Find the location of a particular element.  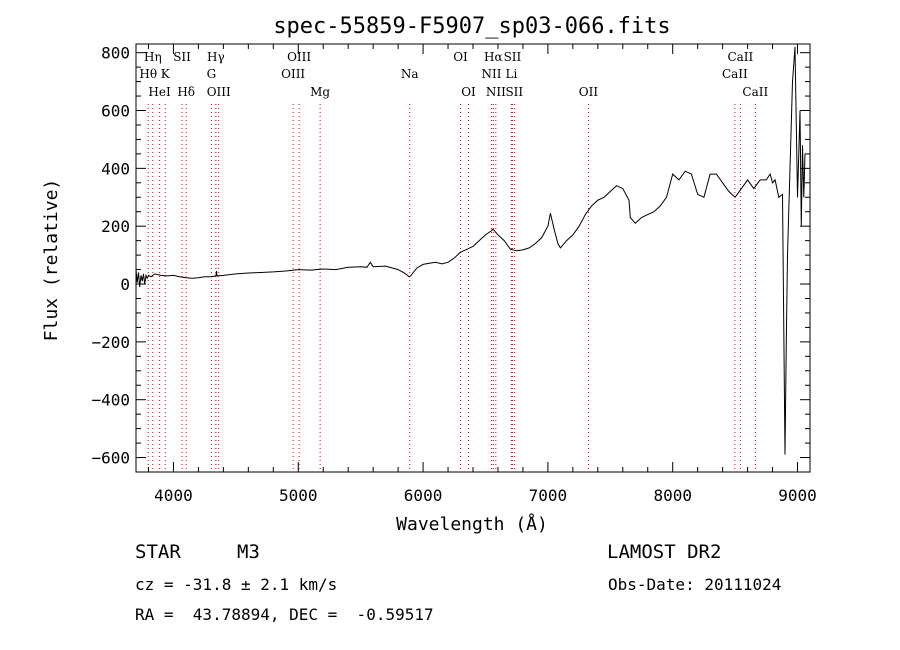

line-marker-label: OII is located at coordinates (589, 92).